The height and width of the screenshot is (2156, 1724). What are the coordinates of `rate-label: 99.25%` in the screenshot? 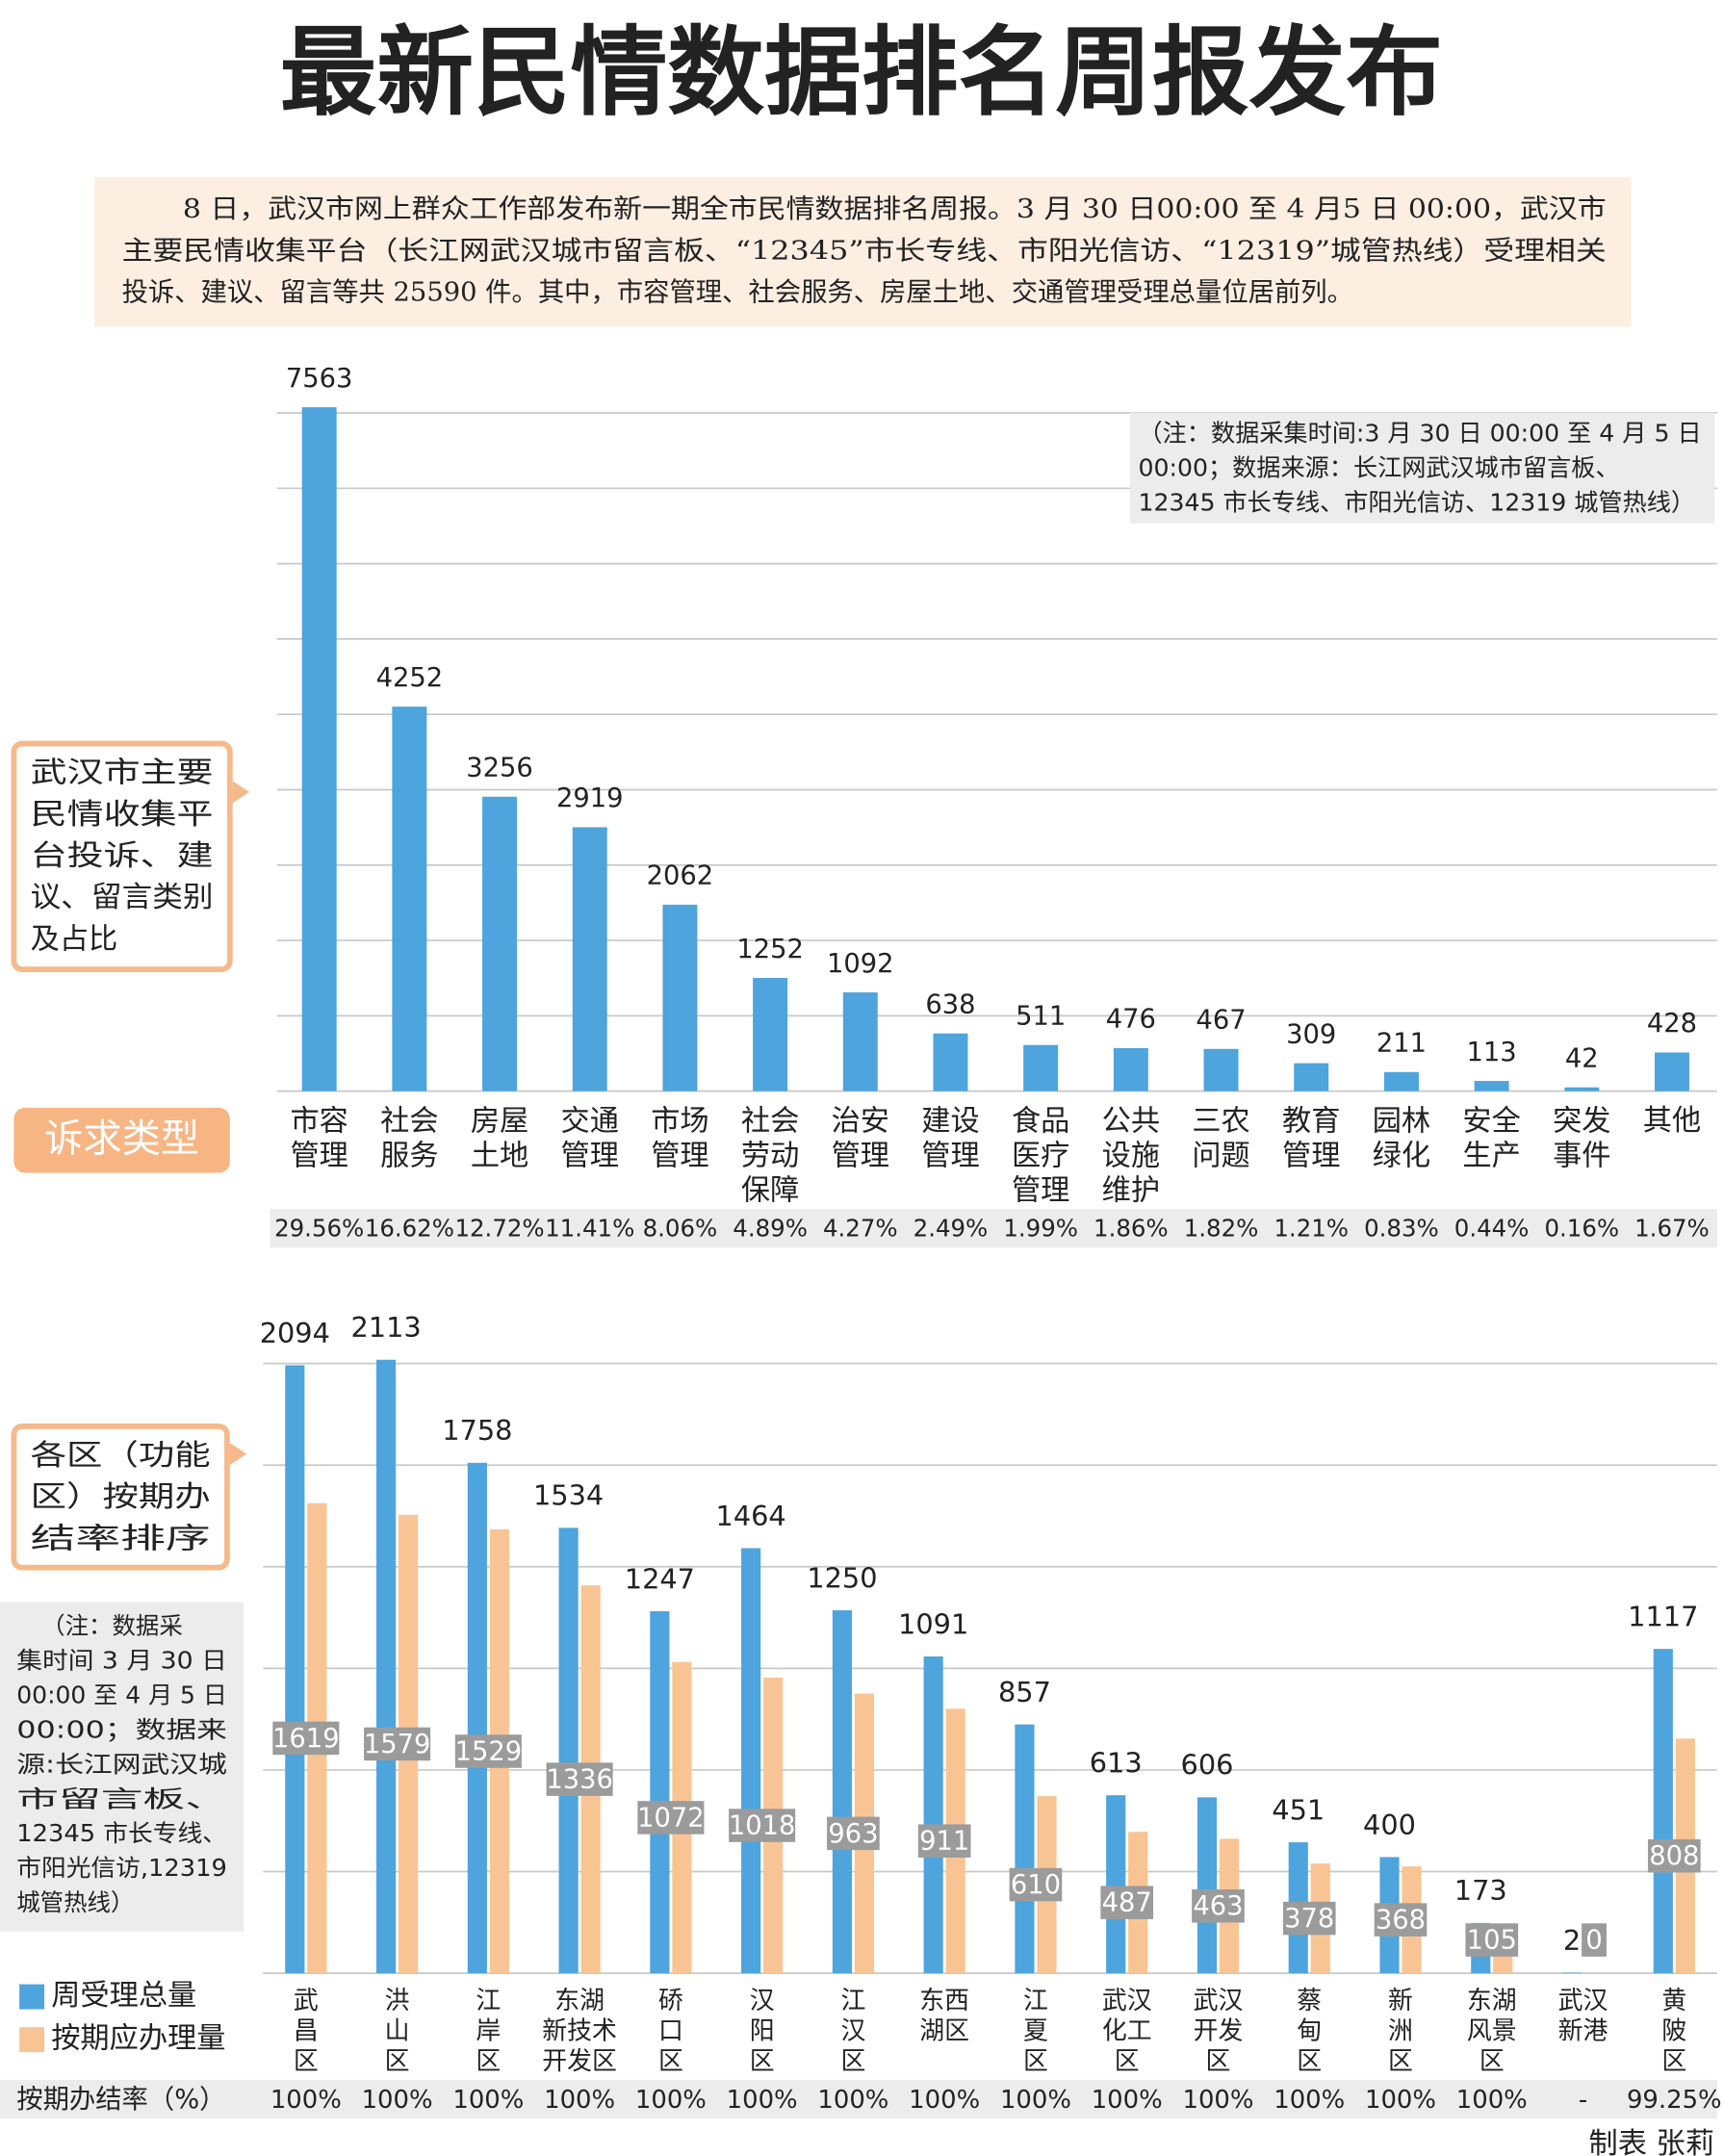 It's located at (1675, 2100).